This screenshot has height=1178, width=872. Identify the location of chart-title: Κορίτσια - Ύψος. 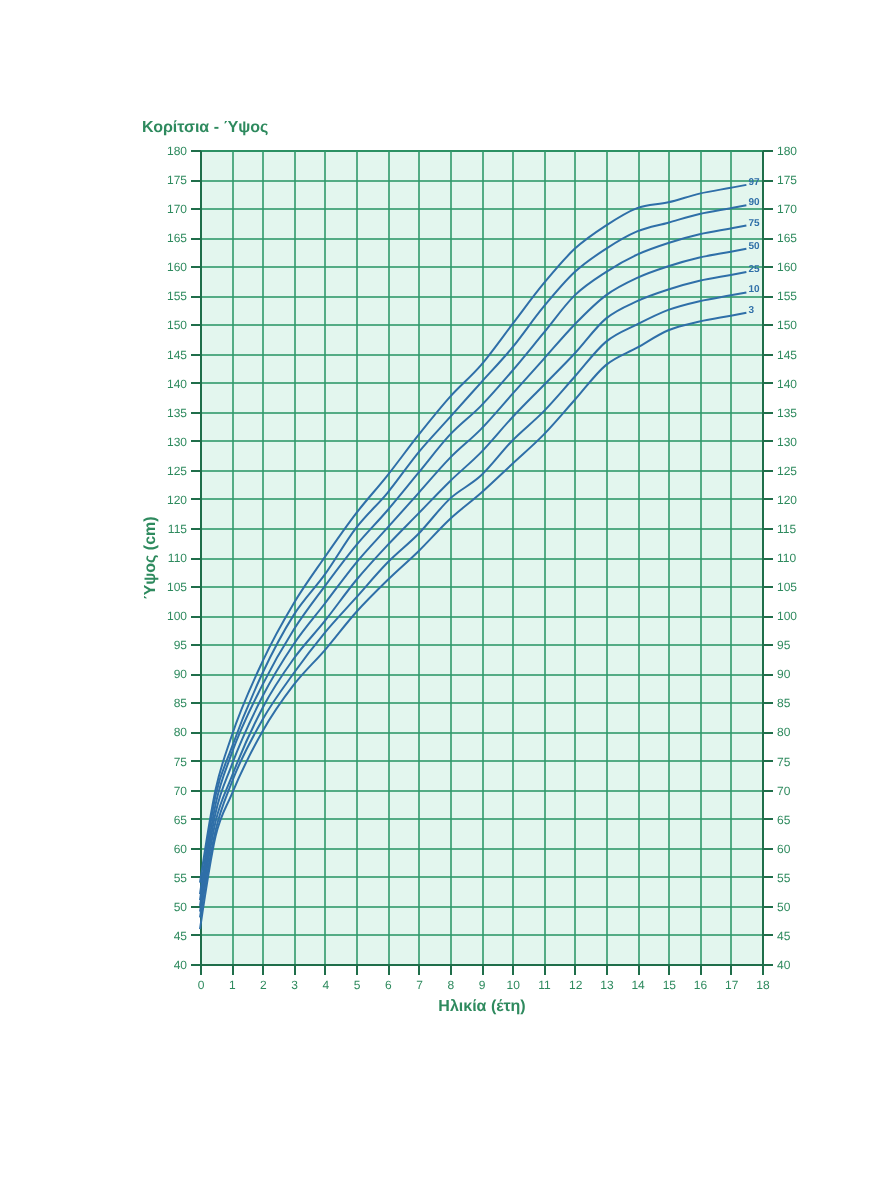
(205, 127).